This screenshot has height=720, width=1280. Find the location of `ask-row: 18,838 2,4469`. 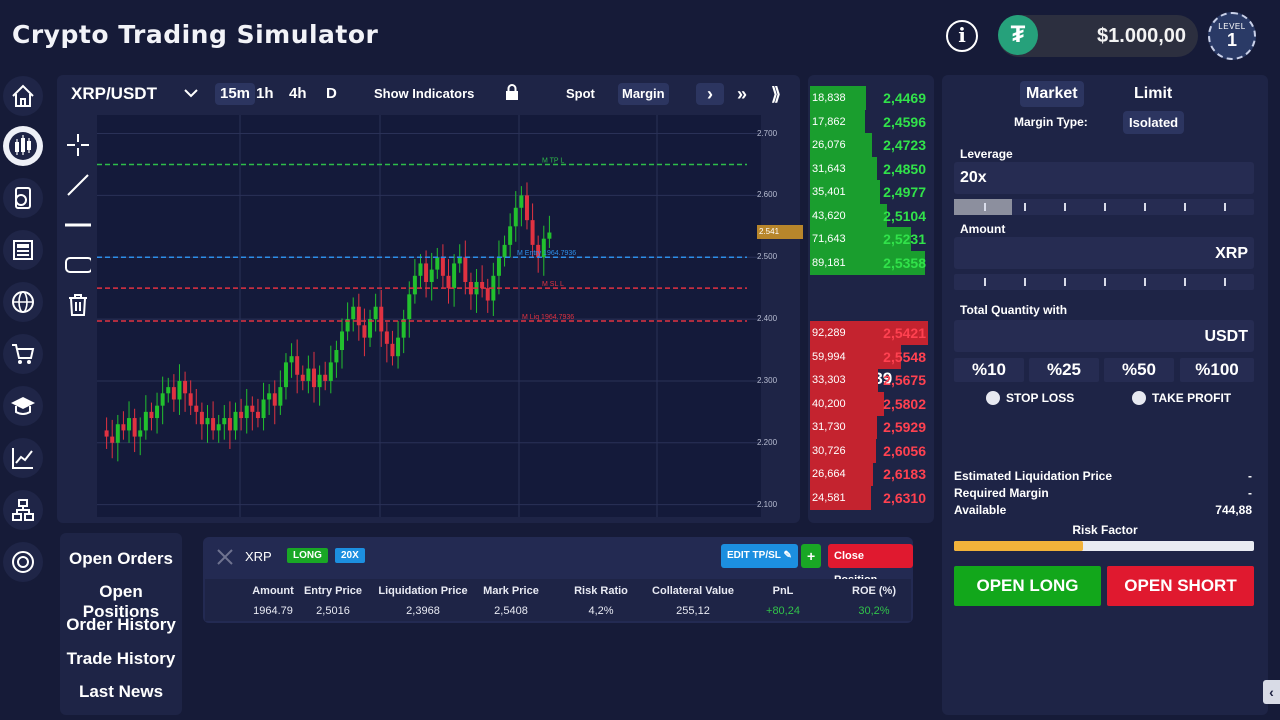

ask-row: 18,838 2,4469 is located at coordinates (869, 98).